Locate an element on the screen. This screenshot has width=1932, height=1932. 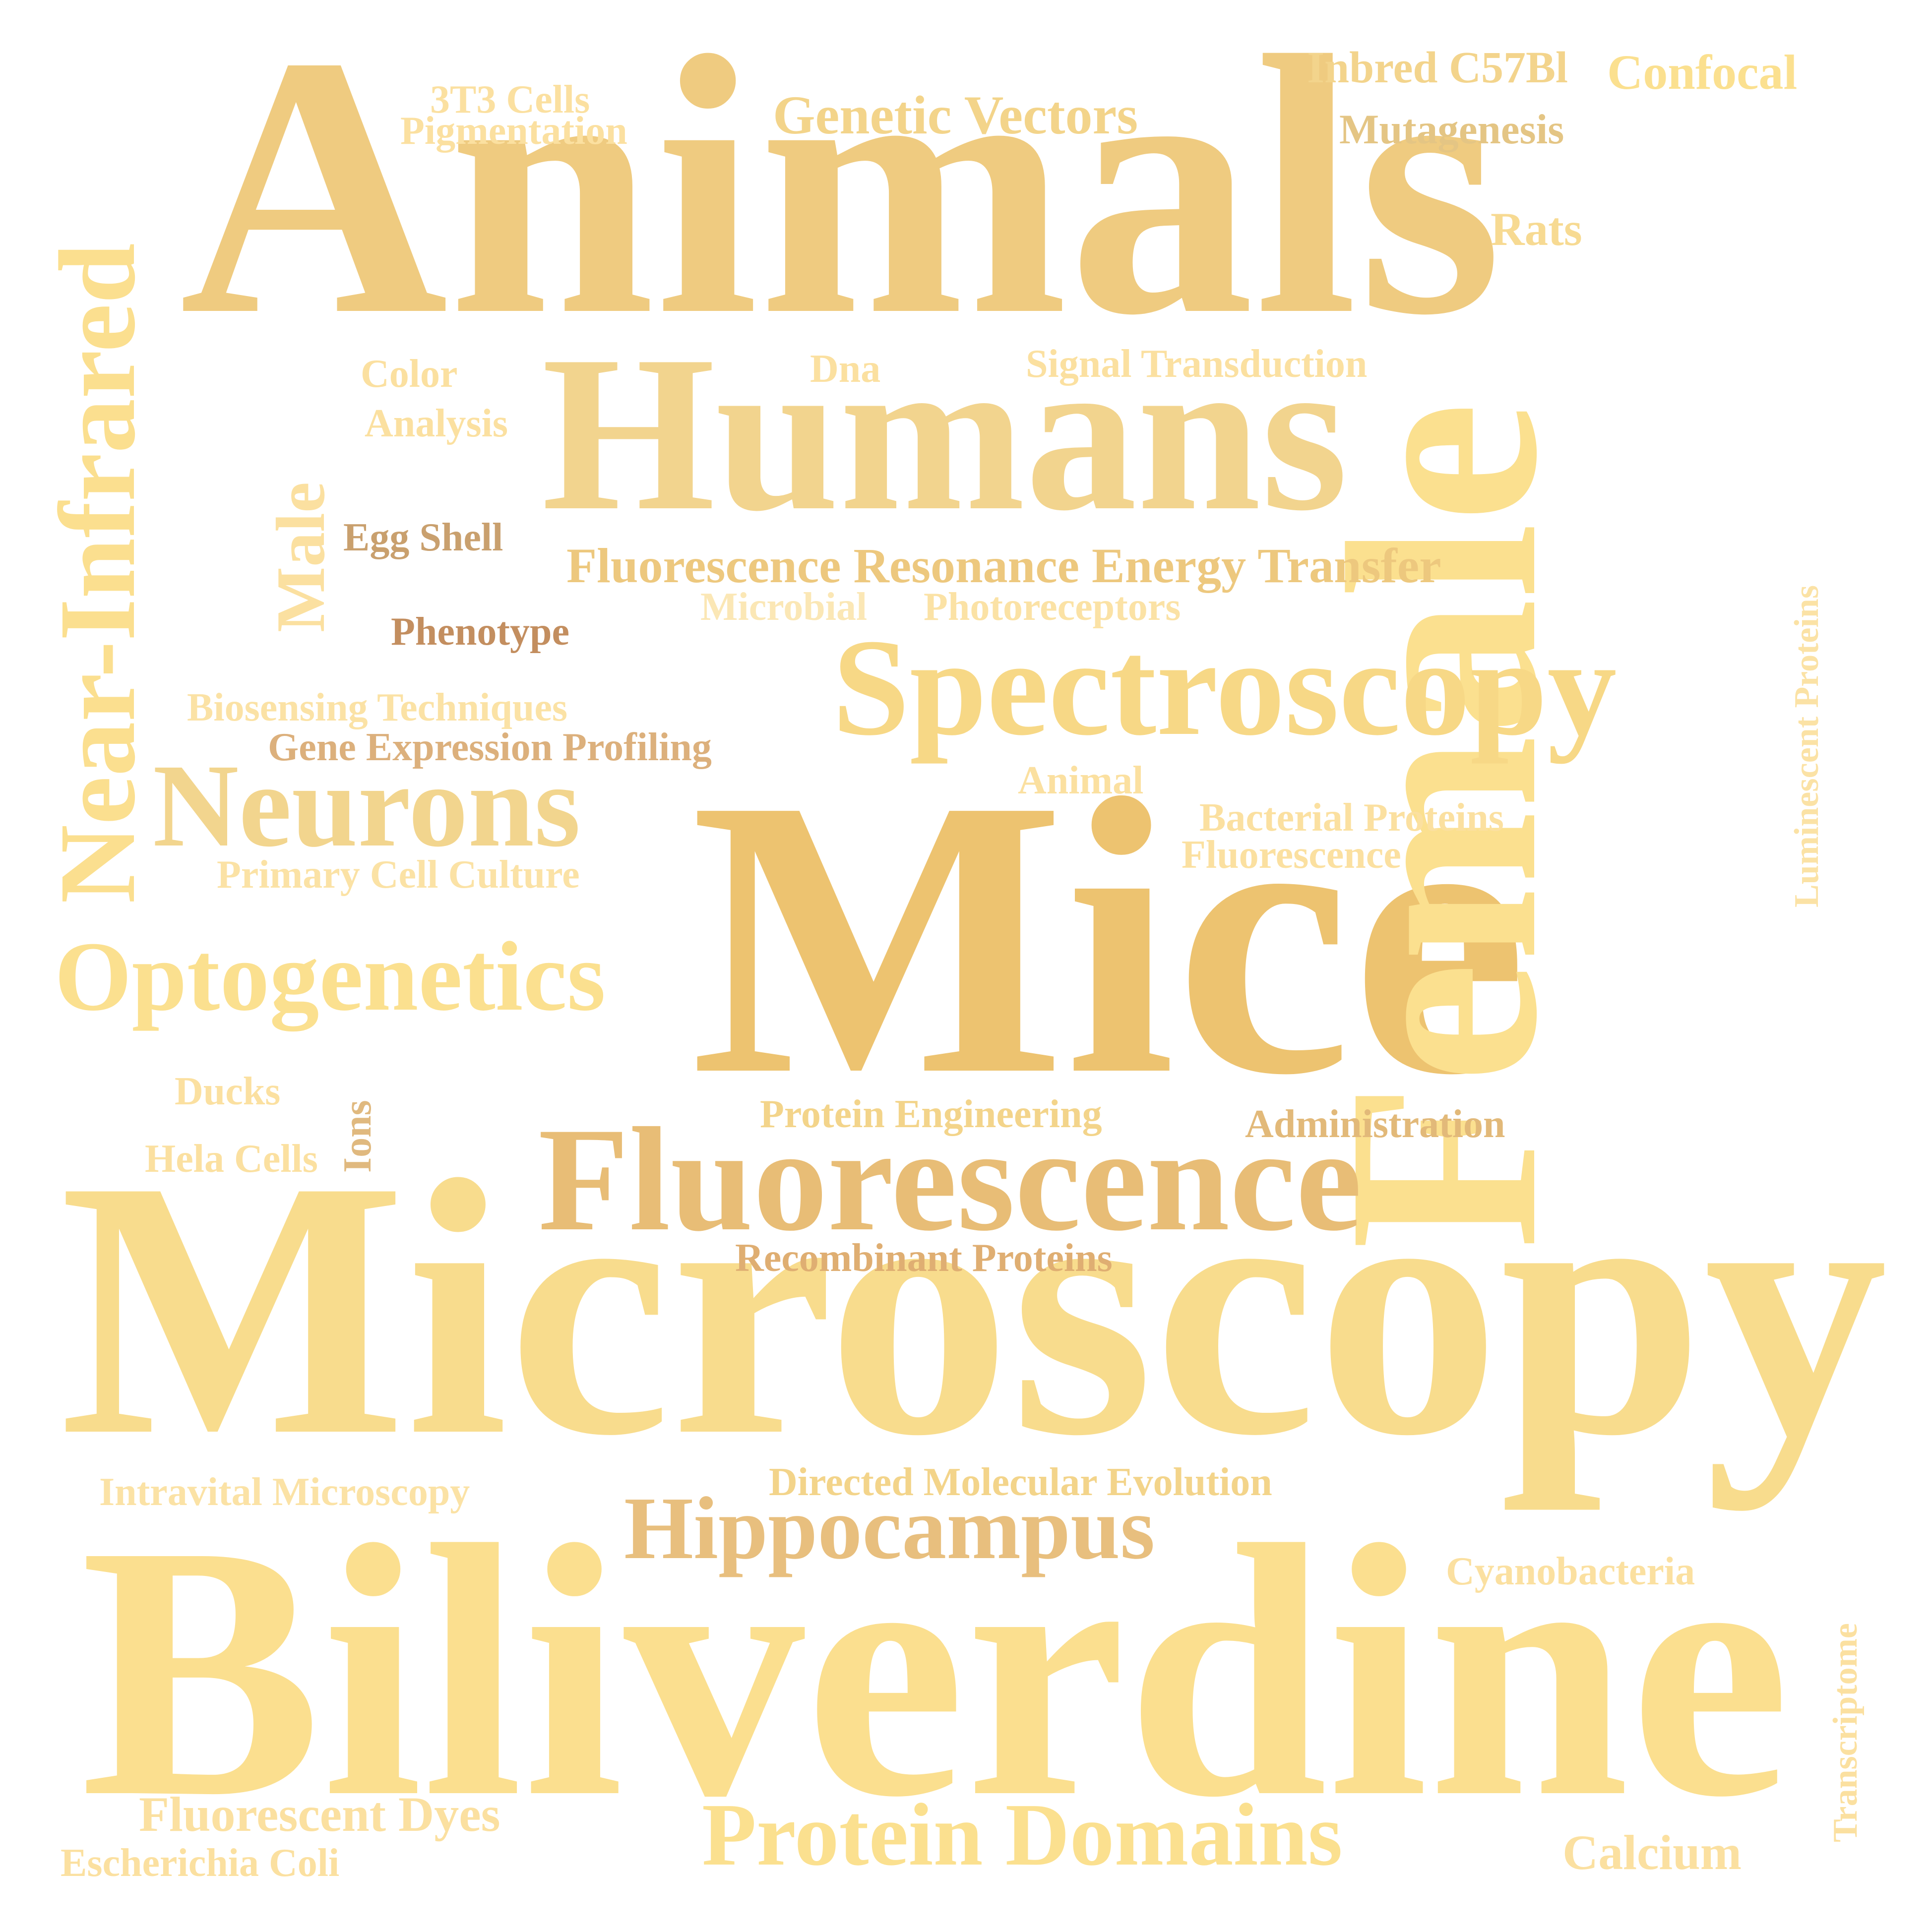
word-microbial: Microbial is located at coordinates (784, 607).